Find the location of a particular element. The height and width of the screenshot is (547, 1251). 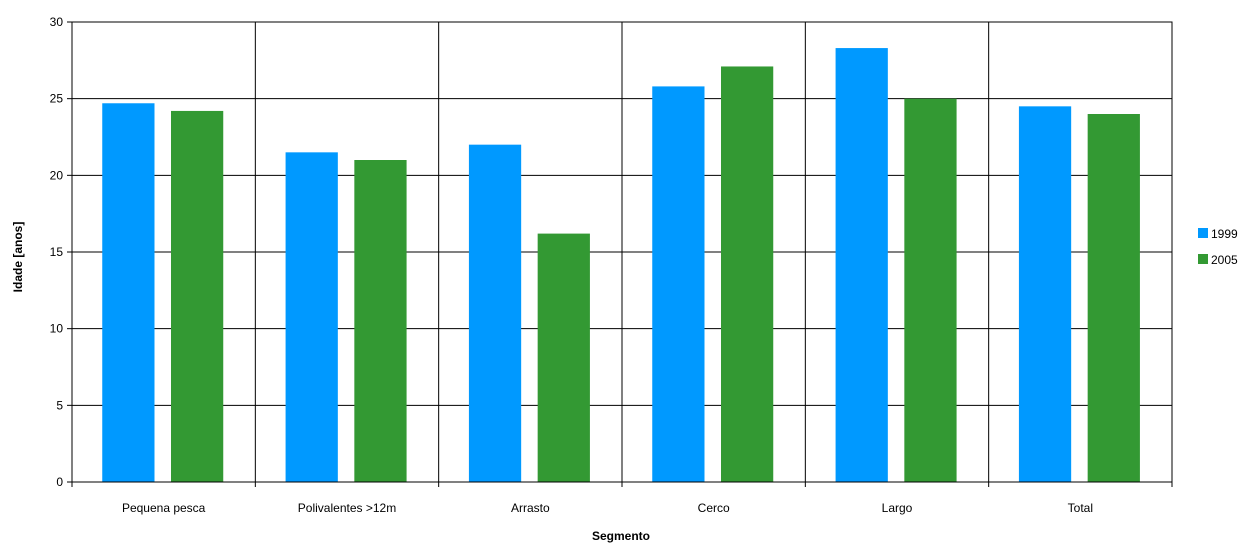

x-tick-label: Arrasto is located at coordinates (530, 508).